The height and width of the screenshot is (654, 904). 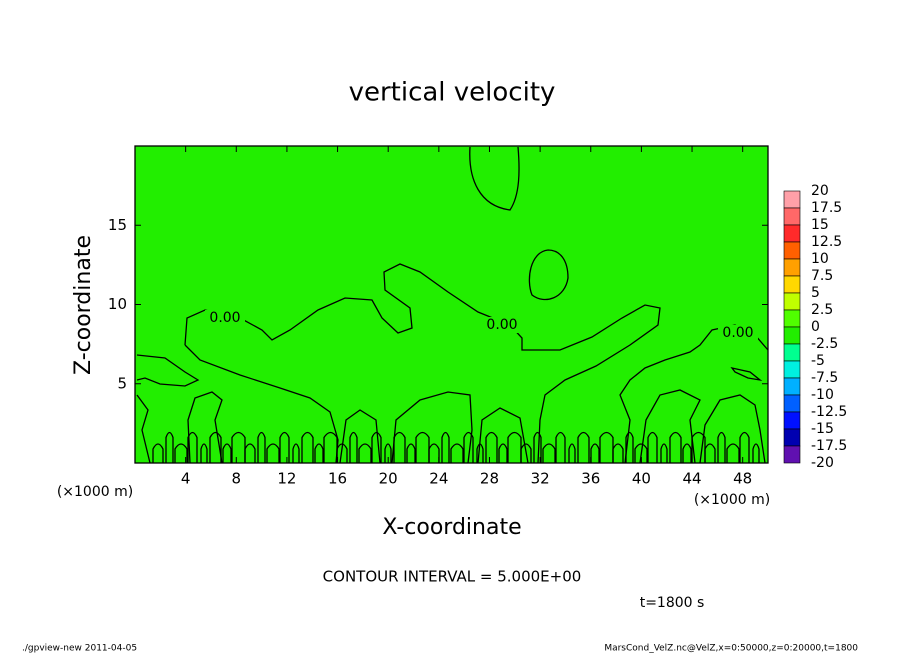 I want to click on x-axis-label: X-coordinate, so click(x=451, y=527).